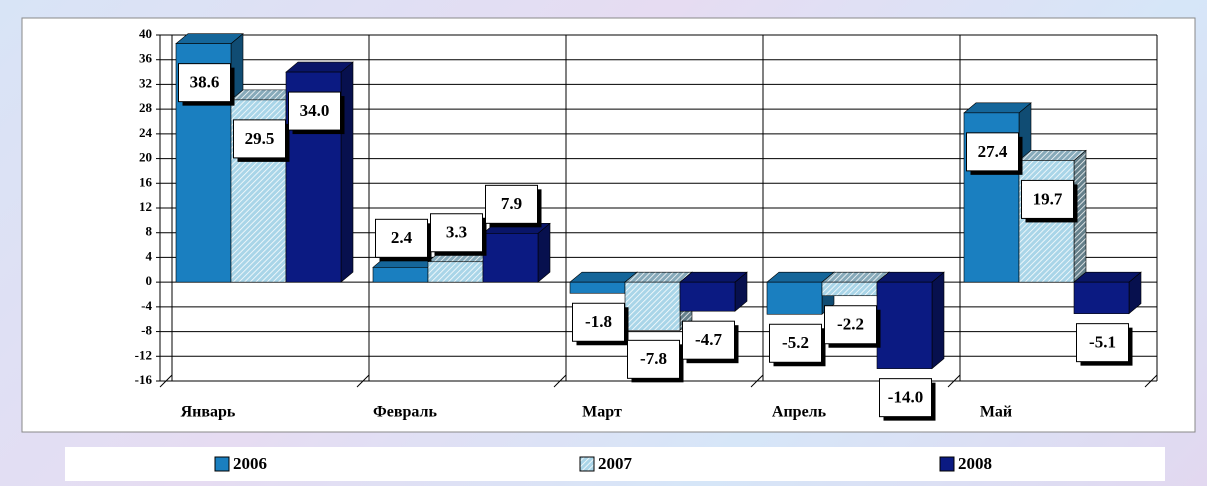 This screenshot has height=486, width=1207. I want to click on y-tick-label: 4, so click(149, 255).